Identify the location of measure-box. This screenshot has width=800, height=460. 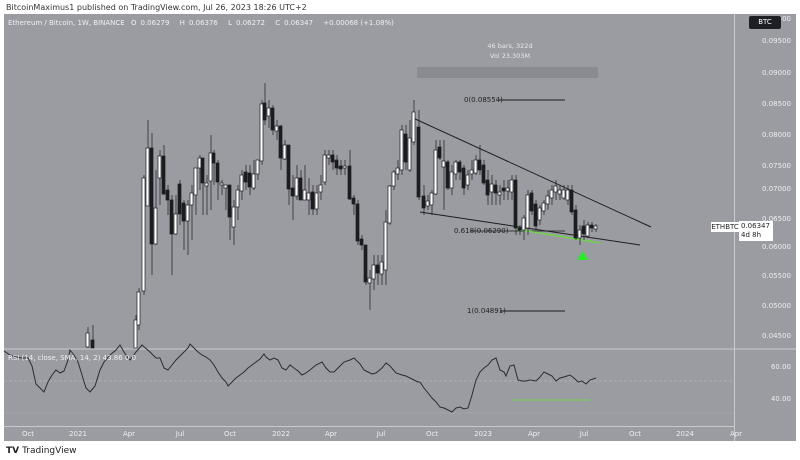
(507, 72).